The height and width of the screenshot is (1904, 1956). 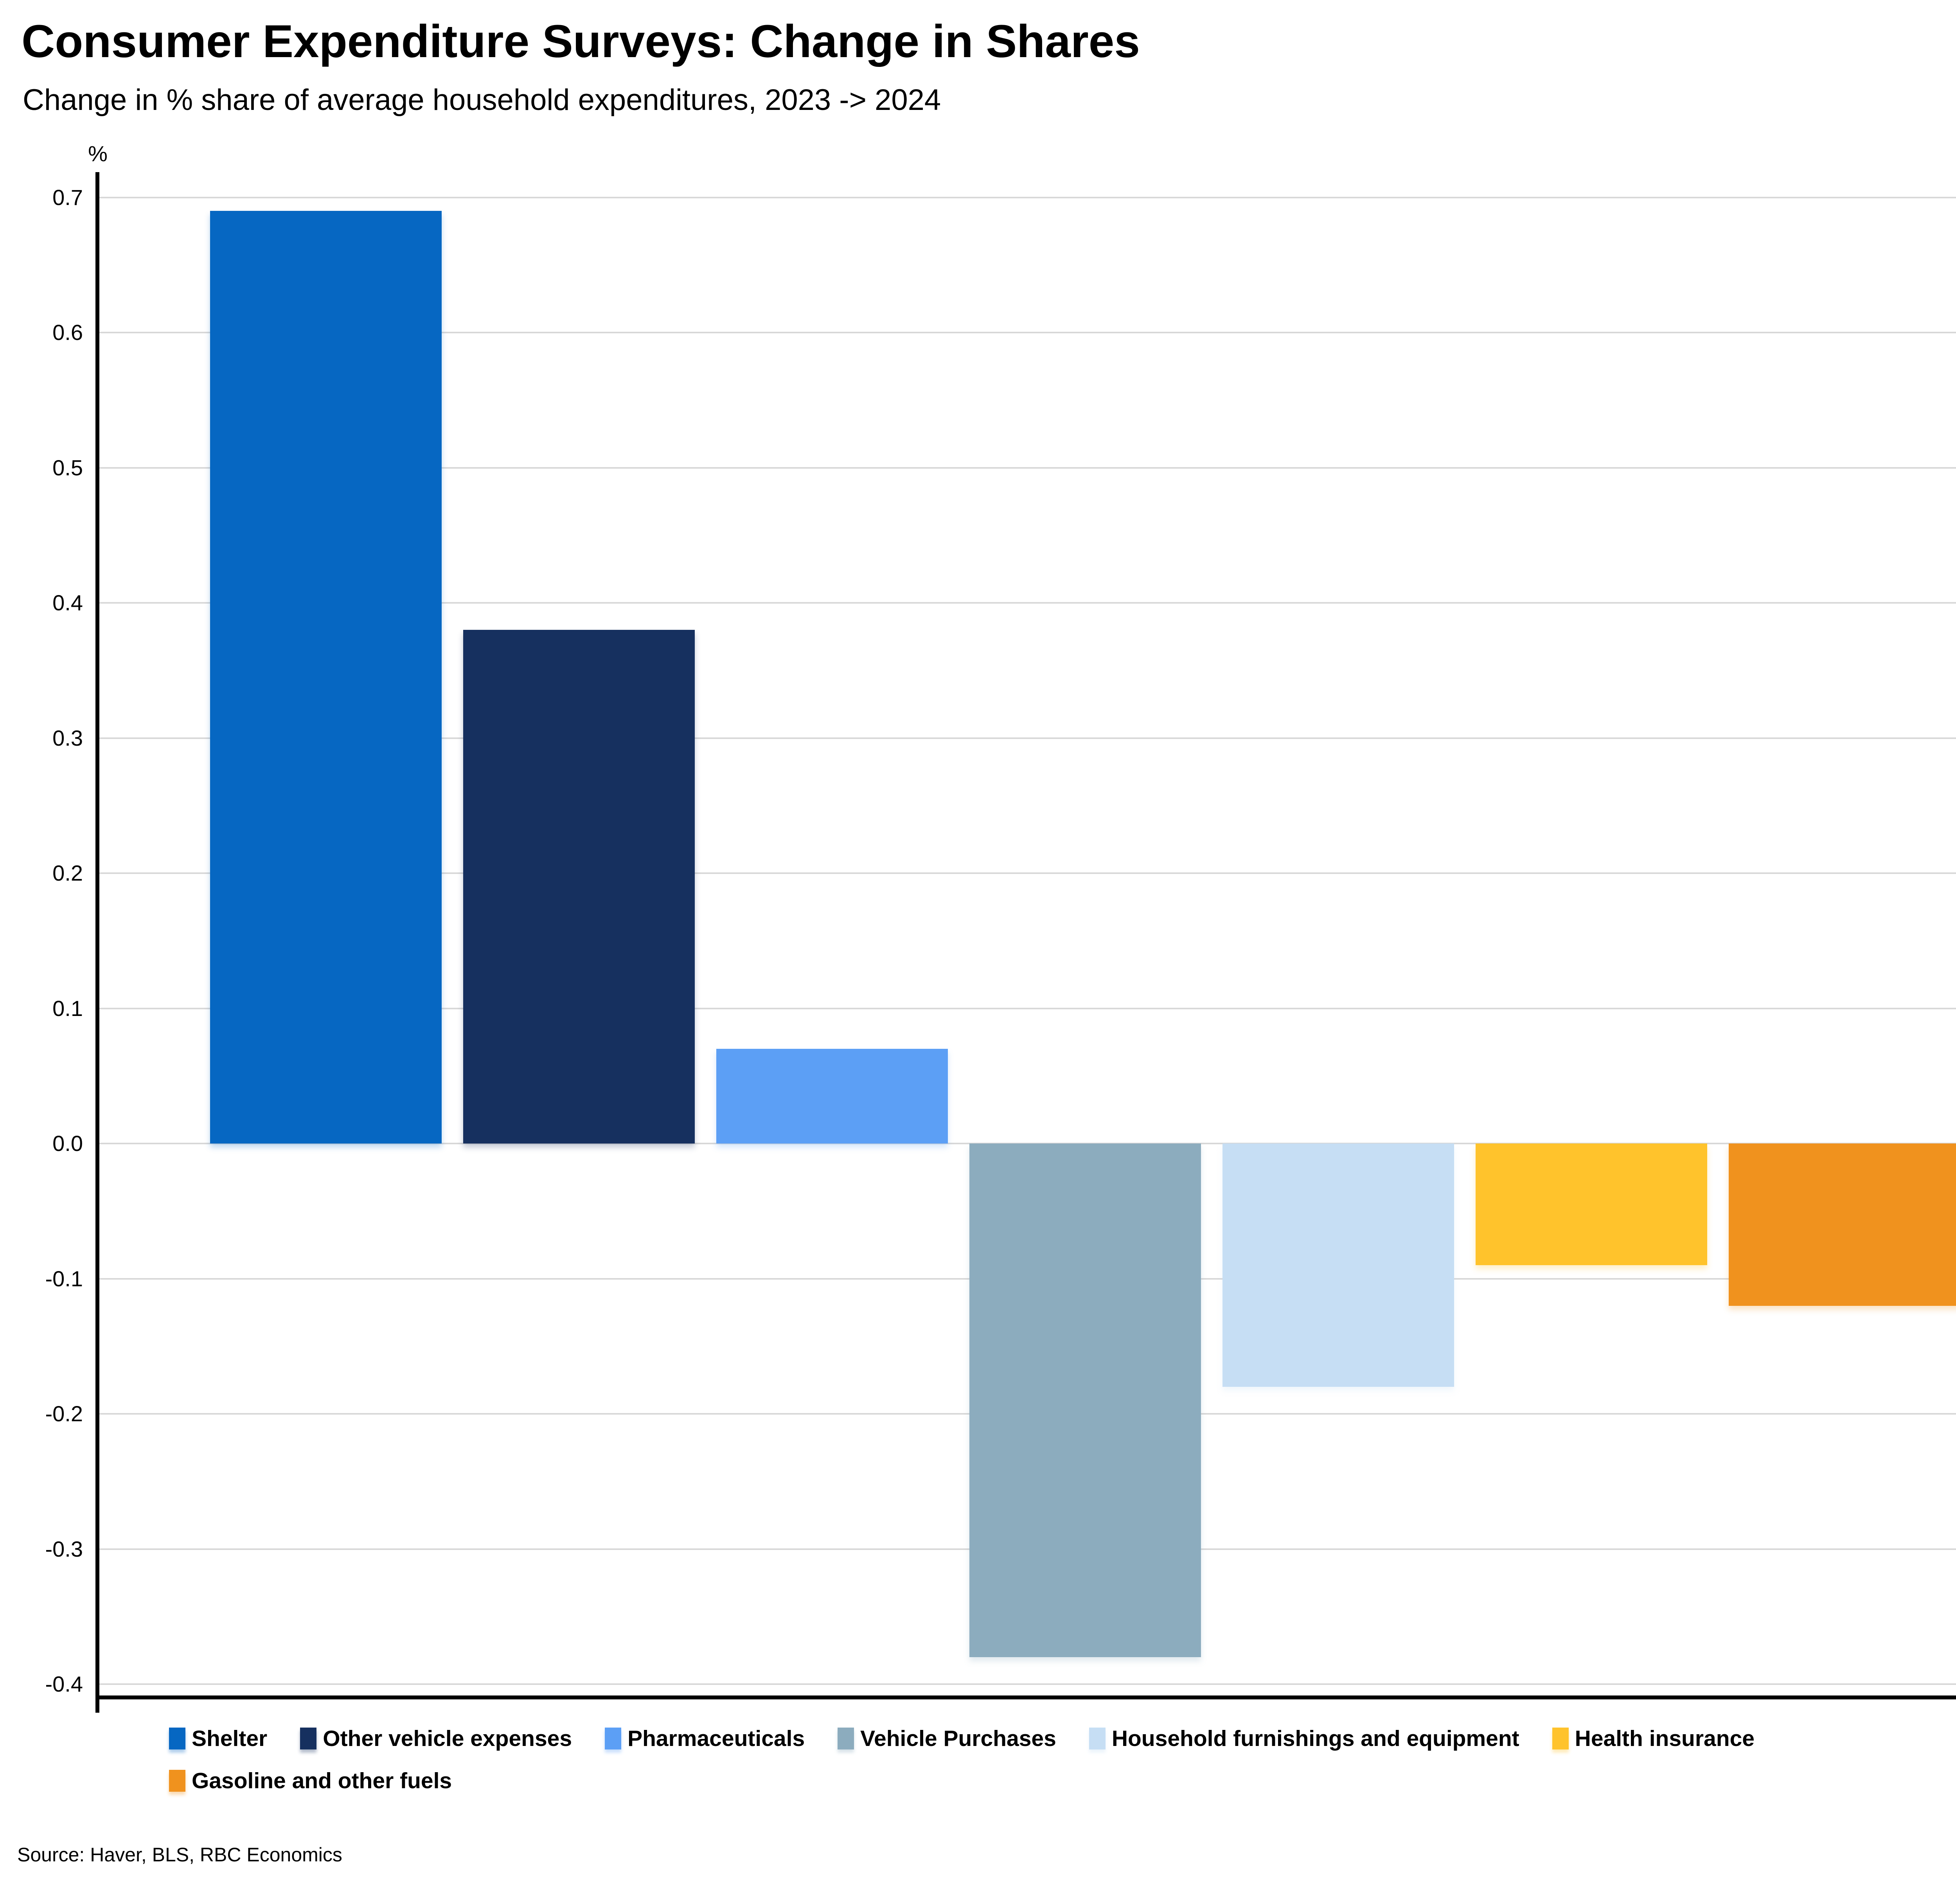 I want to click on y-tick-label: 0.0, so click(x=67, y=1143).